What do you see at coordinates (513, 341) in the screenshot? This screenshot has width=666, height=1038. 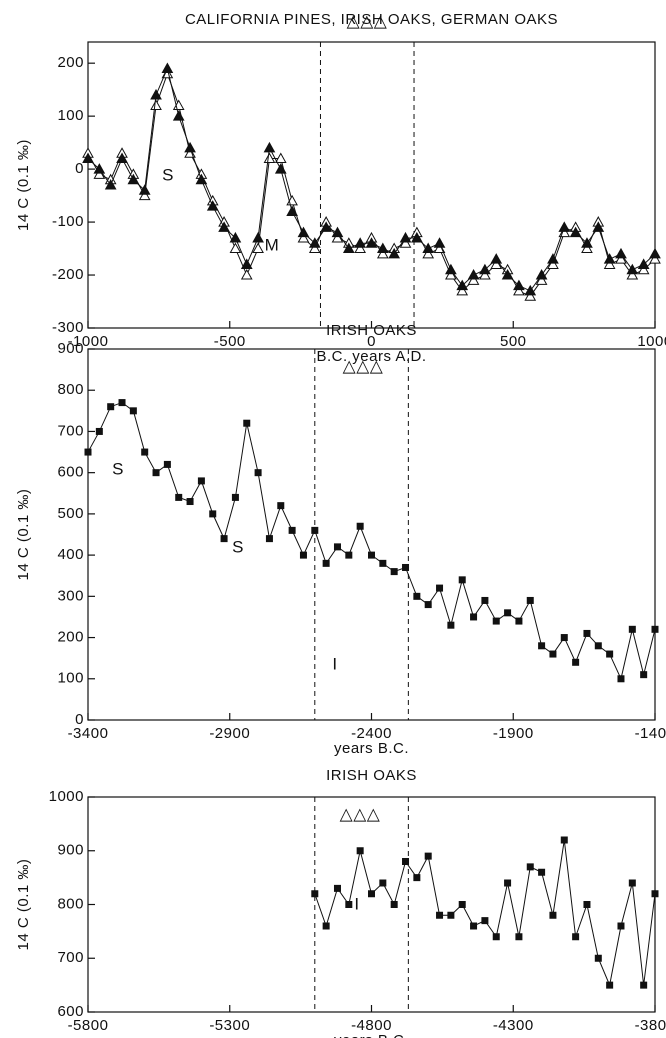 I see `x-tick-label: 500` at bounding box center [513, 341].